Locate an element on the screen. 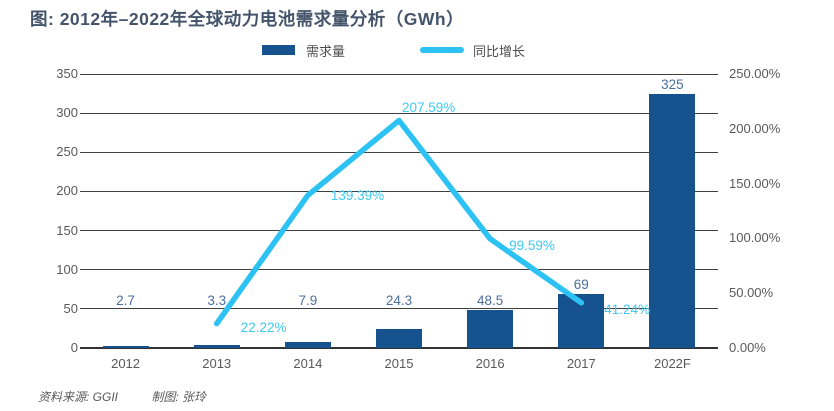 This screenshot has height=411, width=834. y-axis-tick-right: 100.00% is located at coordinates (755, 238).